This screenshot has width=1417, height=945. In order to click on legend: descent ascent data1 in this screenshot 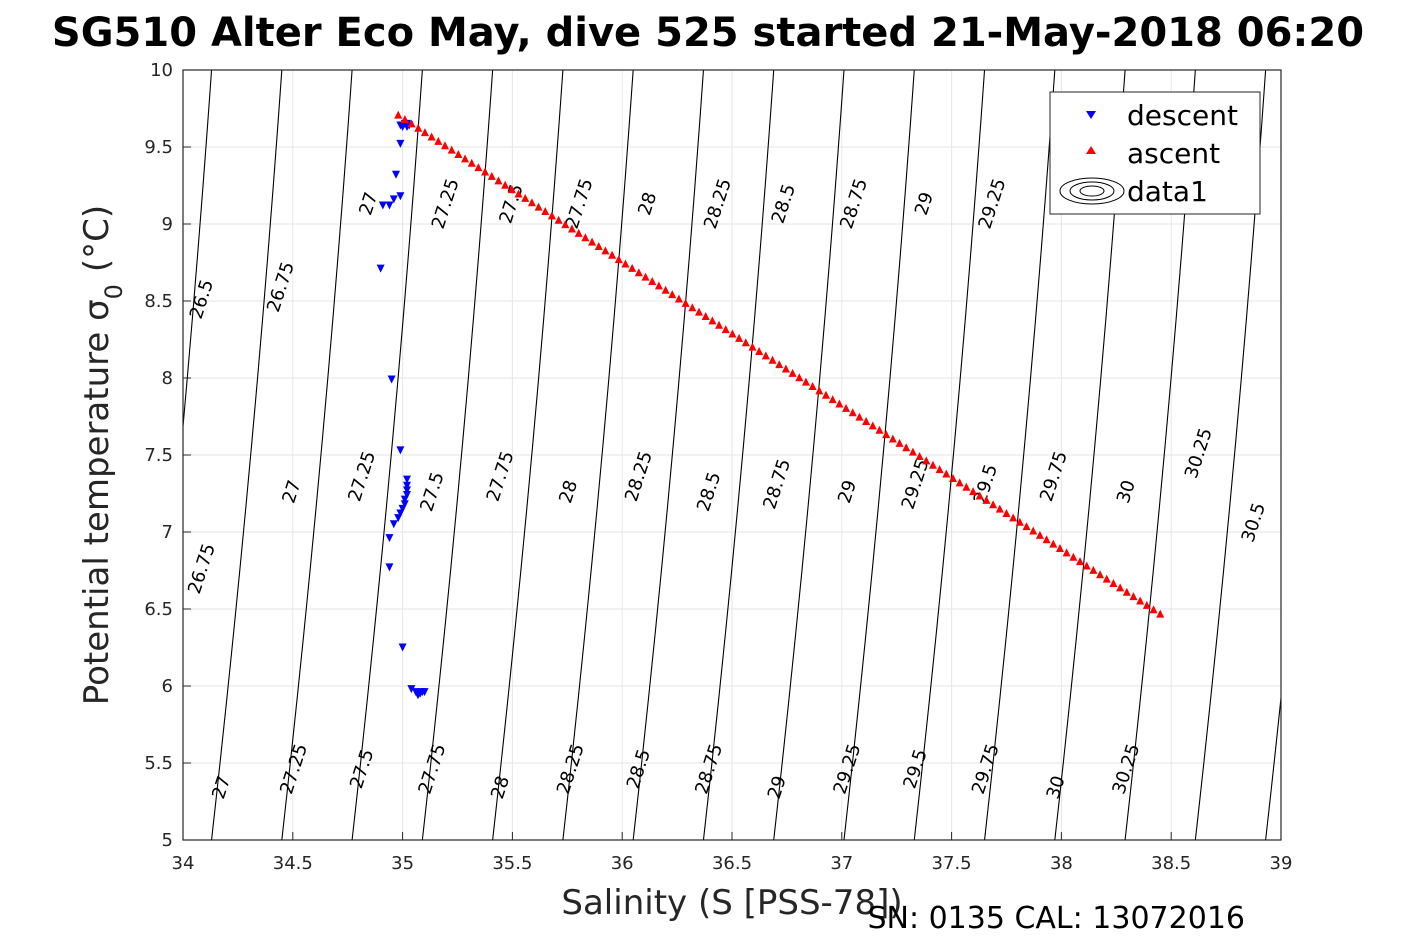, I will do `click(1155, 153)`.